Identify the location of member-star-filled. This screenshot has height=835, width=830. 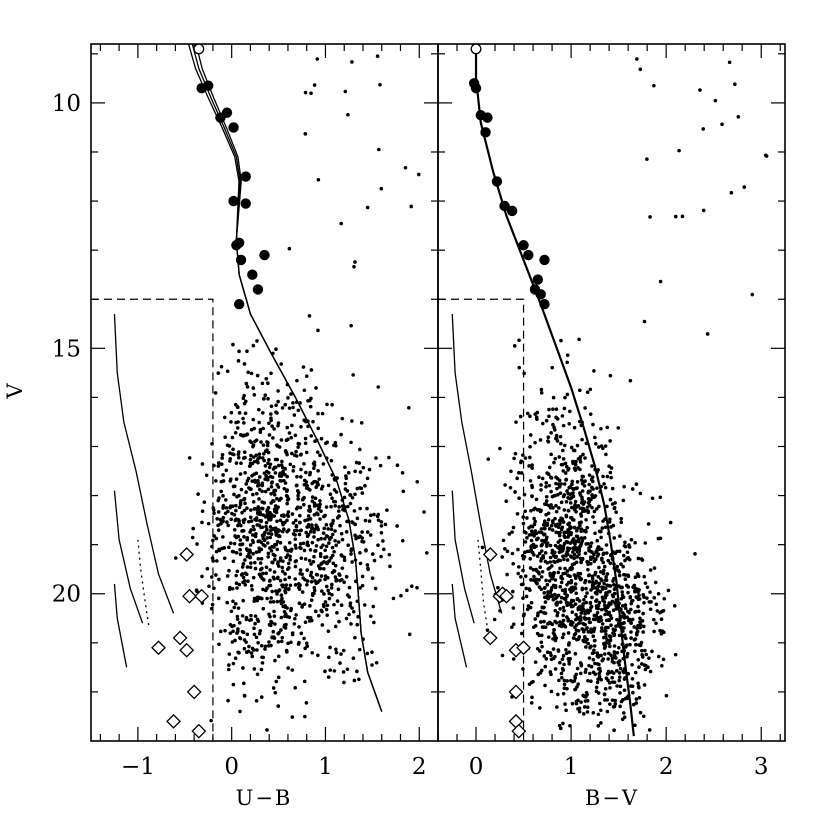
(227, 112).